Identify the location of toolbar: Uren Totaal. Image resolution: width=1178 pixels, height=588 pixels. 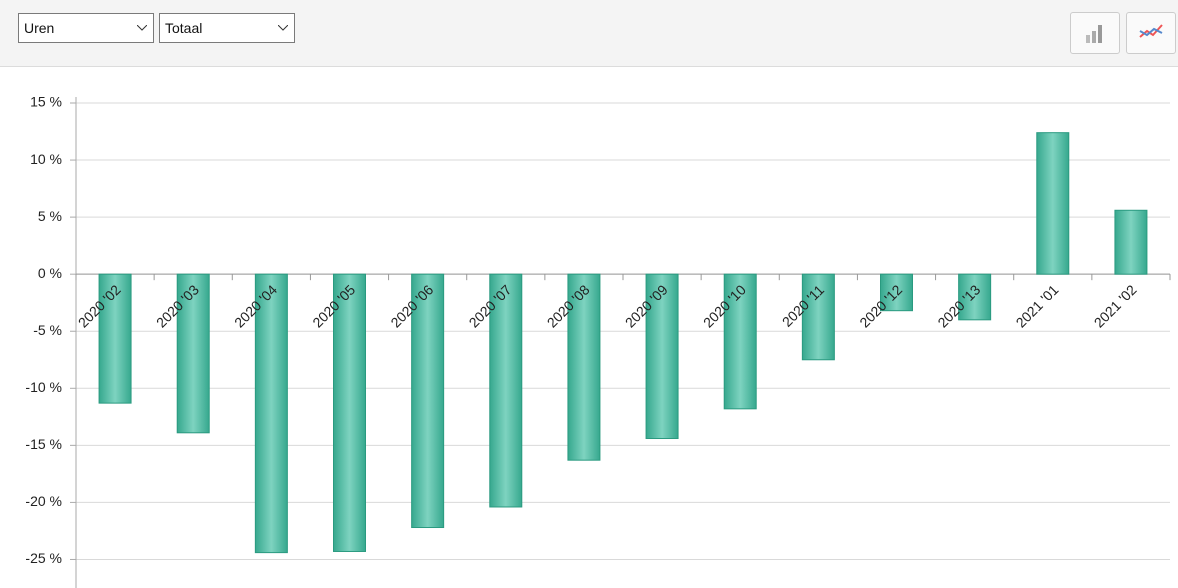
(589, 33).